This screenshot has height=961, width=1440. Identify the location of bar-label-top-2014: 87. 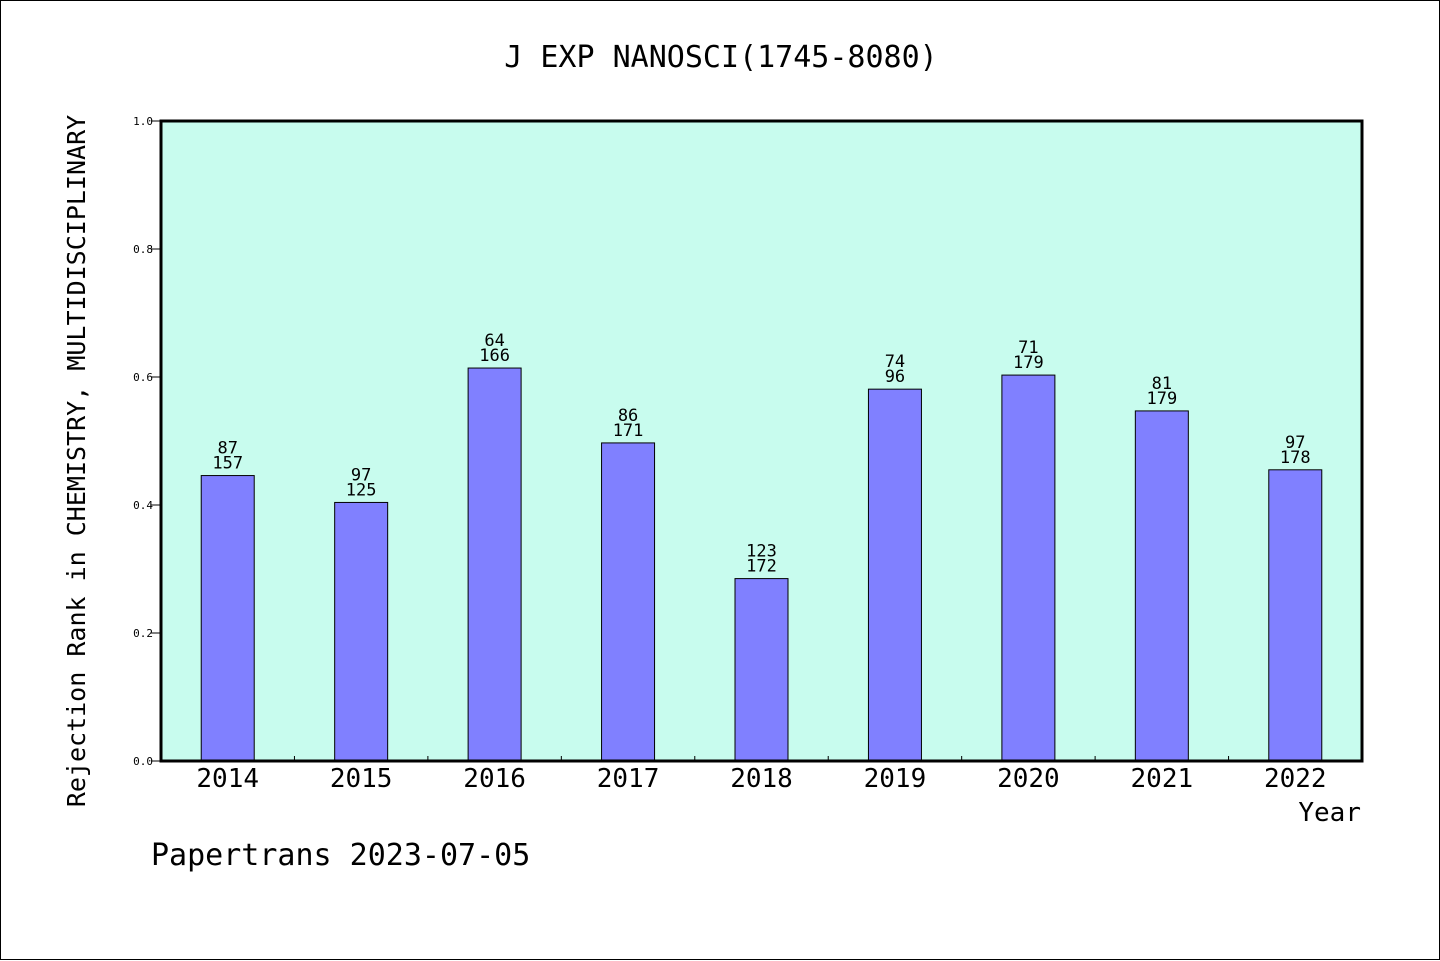
(227, 449).